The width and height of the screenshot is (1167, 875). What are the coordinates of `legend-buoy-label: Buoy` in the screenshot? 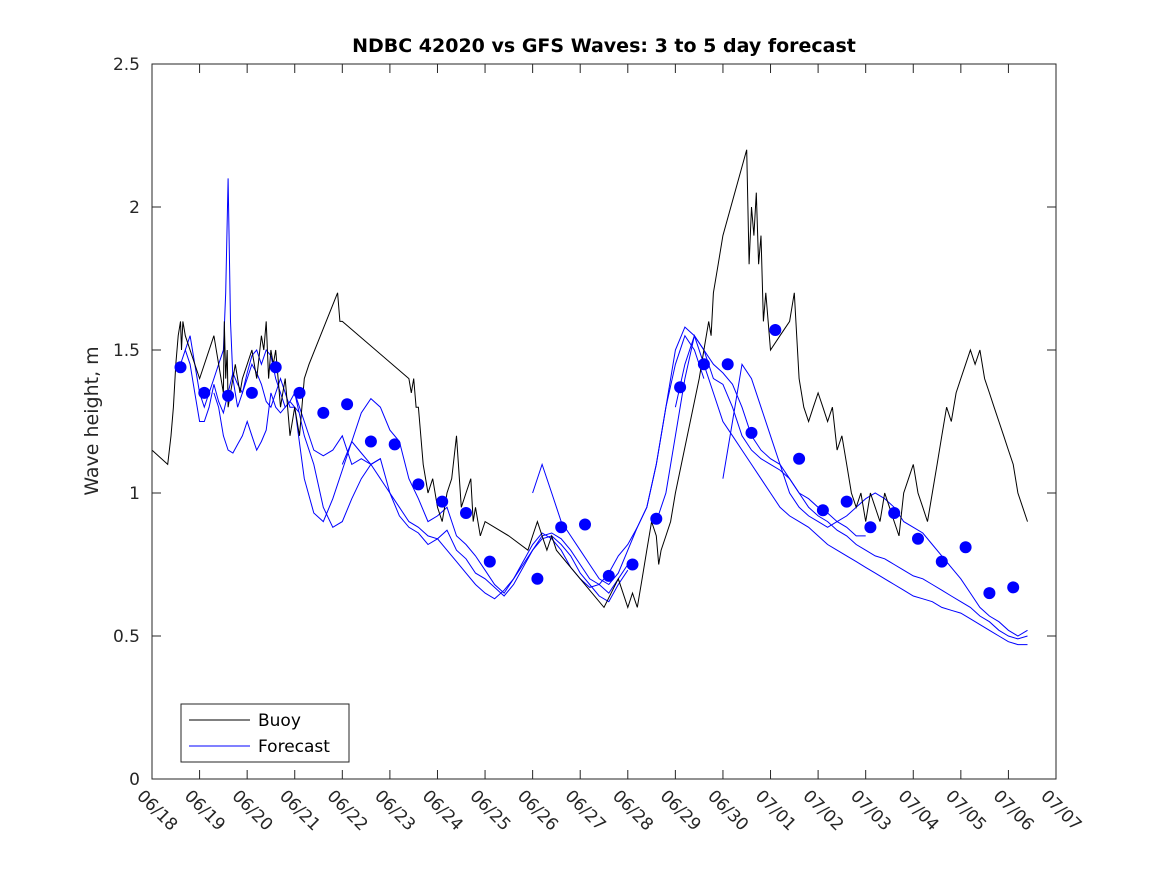 It's located at (279, 721).